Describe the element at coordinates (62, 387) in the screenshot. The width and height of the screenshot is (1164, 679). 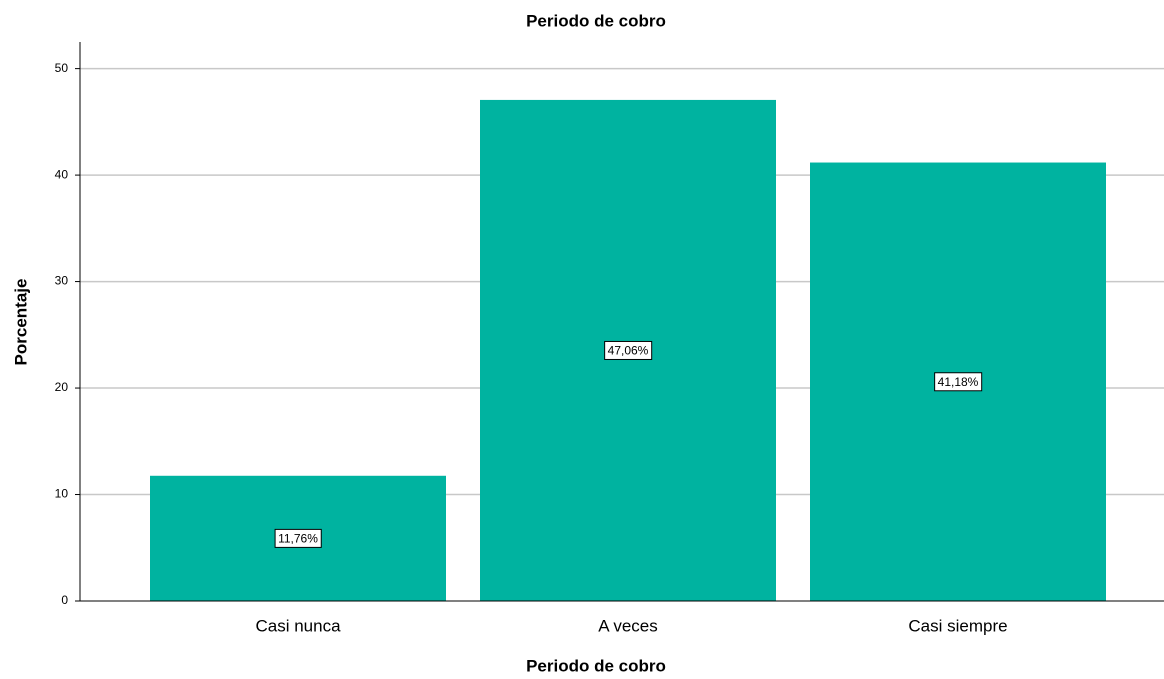
I see `y-tick-label: 20` at that location.